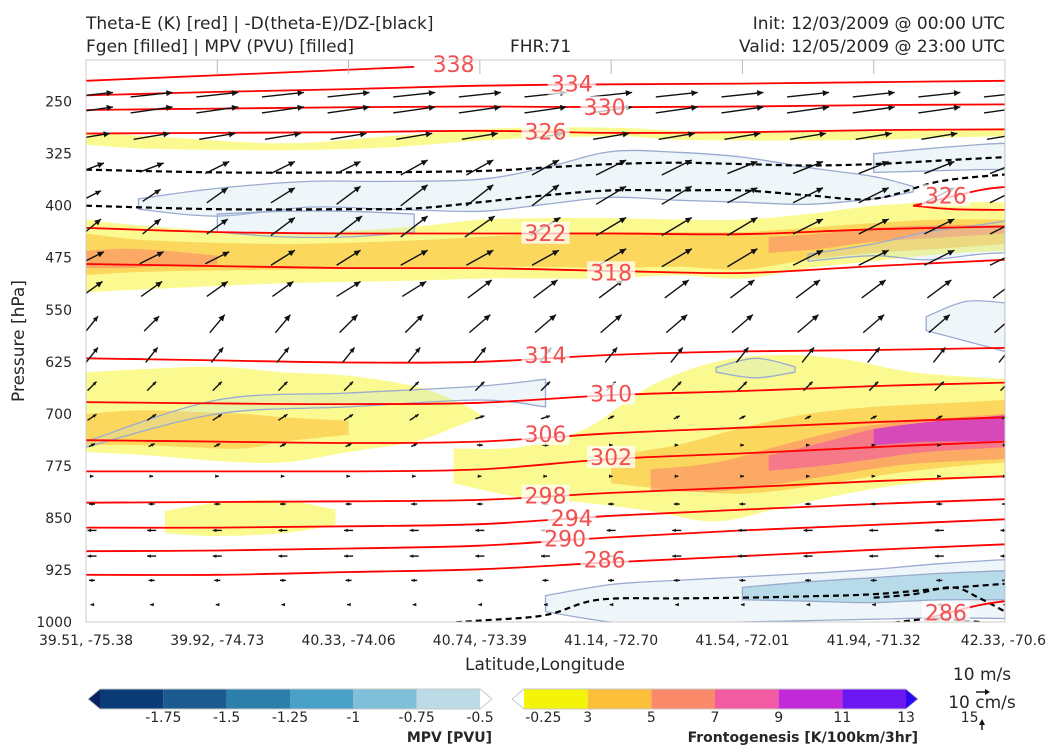  What do you see at coordinates (959, 207) in the screenshot?
I see `theta-e-contour` at bounding box center [959, 207].